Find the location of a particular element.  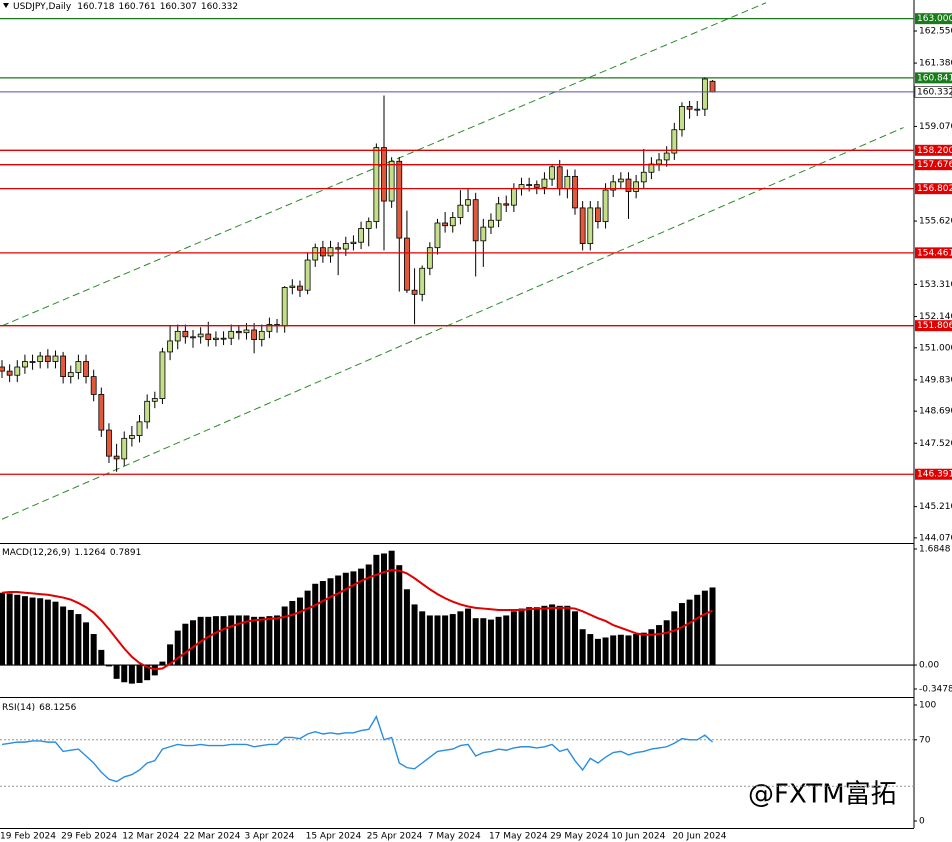

high-value: 160.761 is located at coordinates (136, 7).